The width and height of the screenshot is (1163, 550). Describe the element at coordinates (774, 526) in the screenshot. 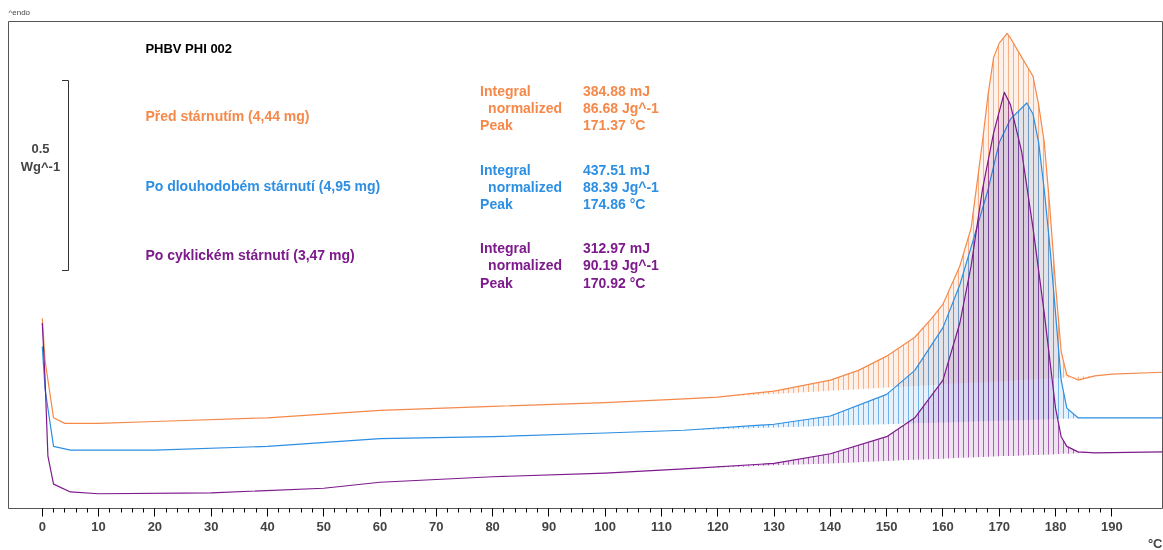

I see `x-tick-label: 130` at that location.